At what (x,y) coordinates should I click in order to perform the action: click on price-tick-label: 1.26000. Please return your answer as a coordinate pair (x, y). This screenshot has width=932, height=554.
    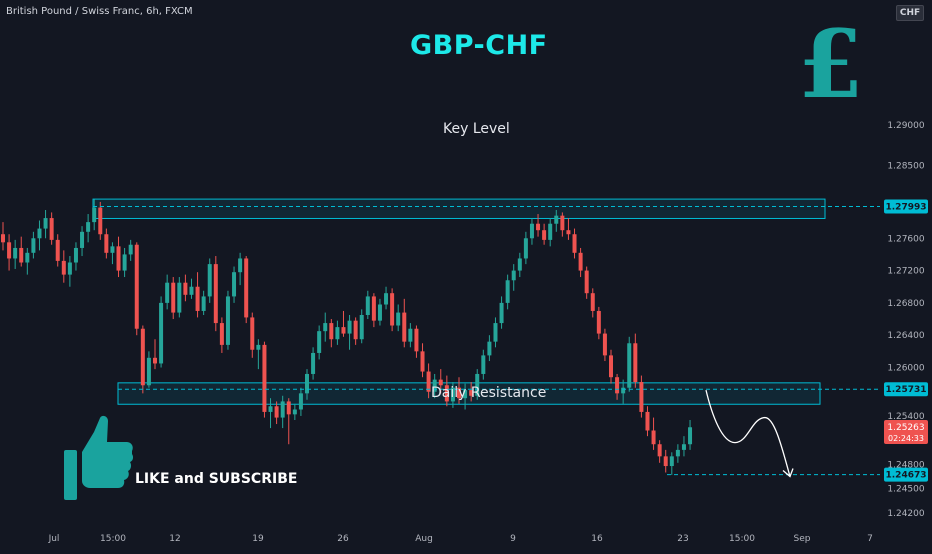
    Looking at the image, I should click on (905, 369).